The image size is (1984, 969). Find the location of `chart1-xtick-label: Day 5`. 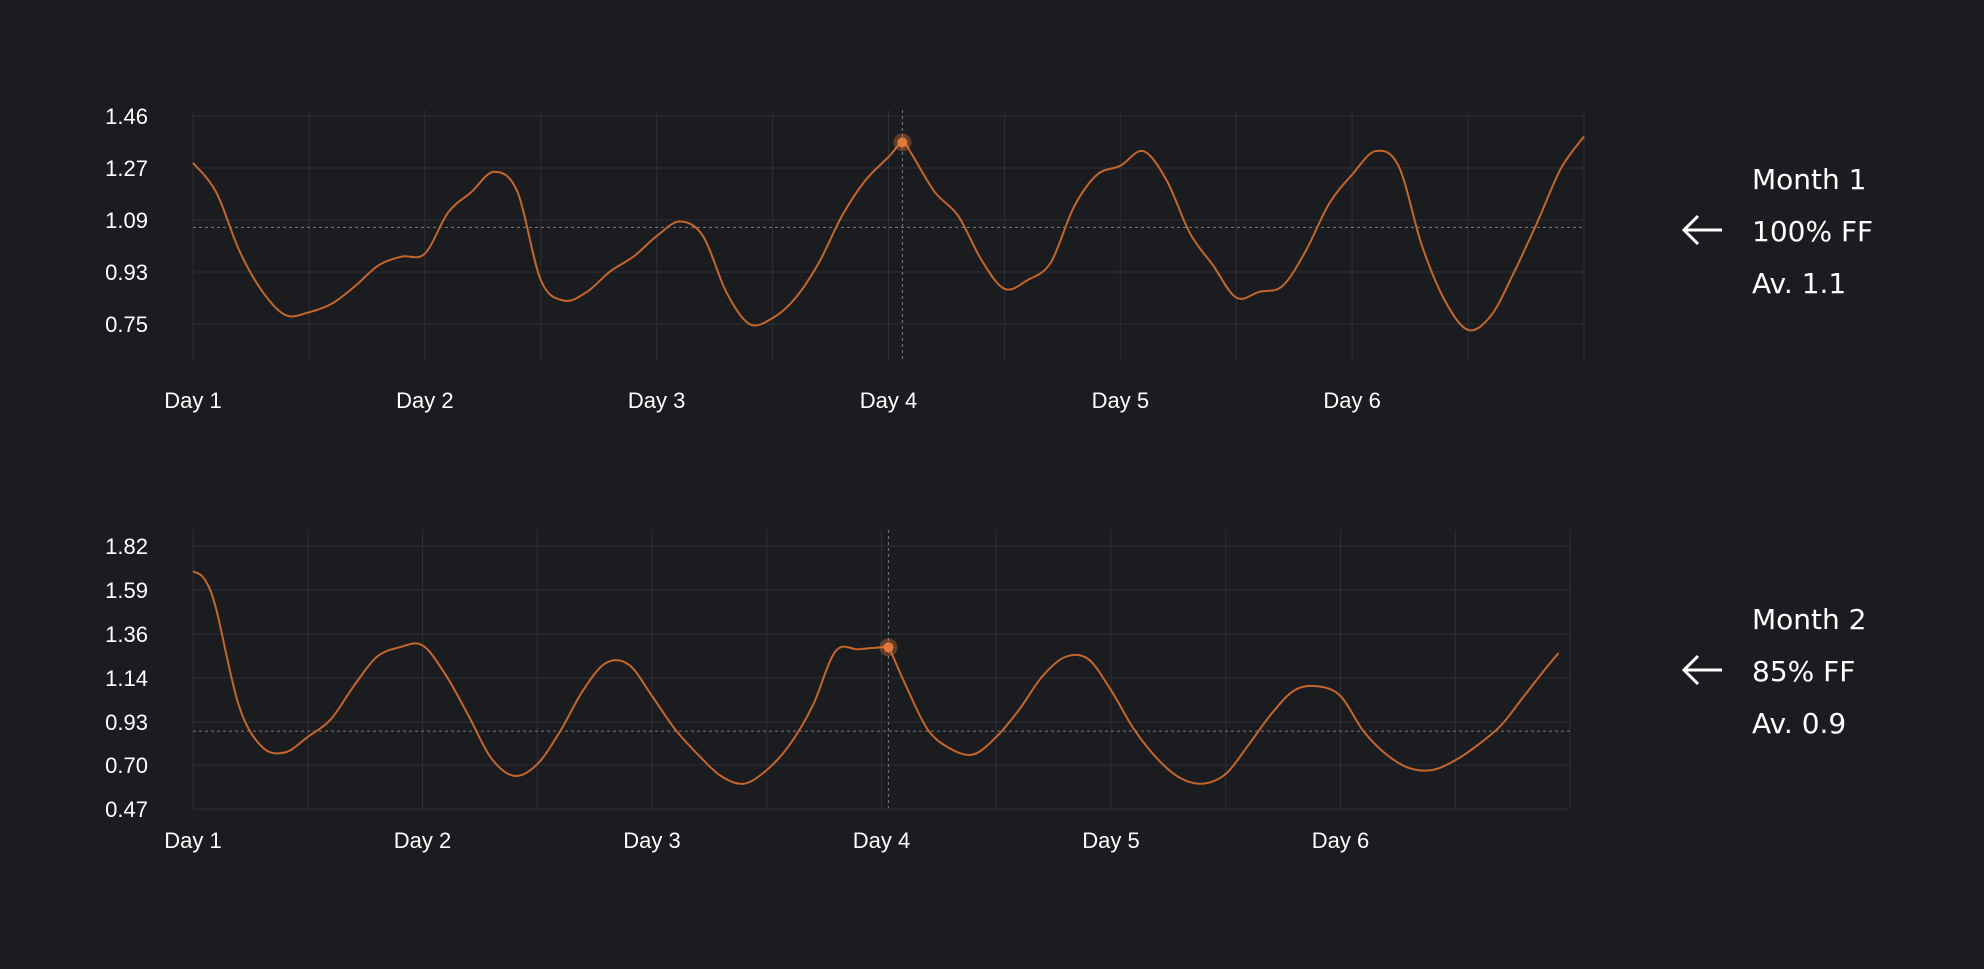

chart1-xtick-label: Day 5 is located at coordinates (1120, 400).